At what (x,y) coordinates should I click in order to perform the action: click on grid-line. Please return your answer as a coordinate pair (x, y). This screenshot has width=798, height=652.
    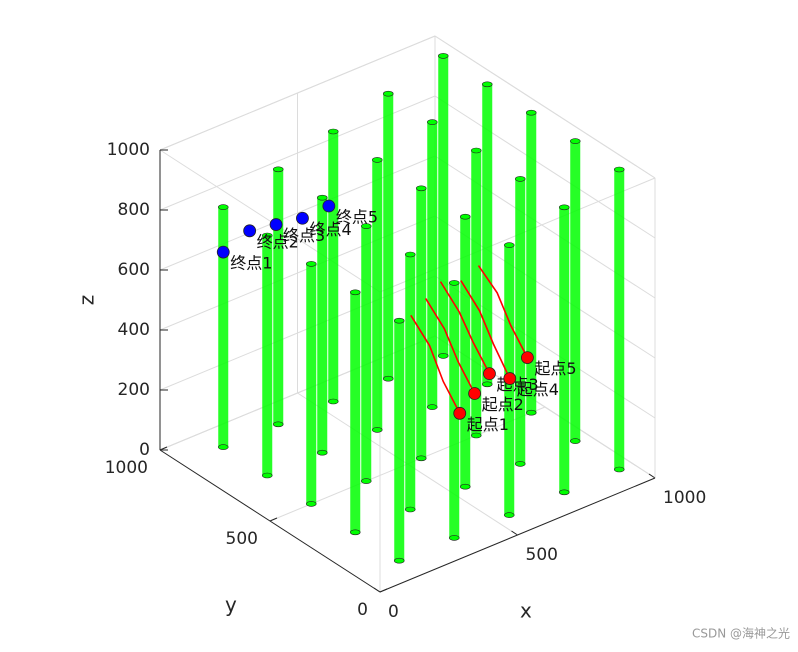
    Looking at the image, I should click on (545, 107).